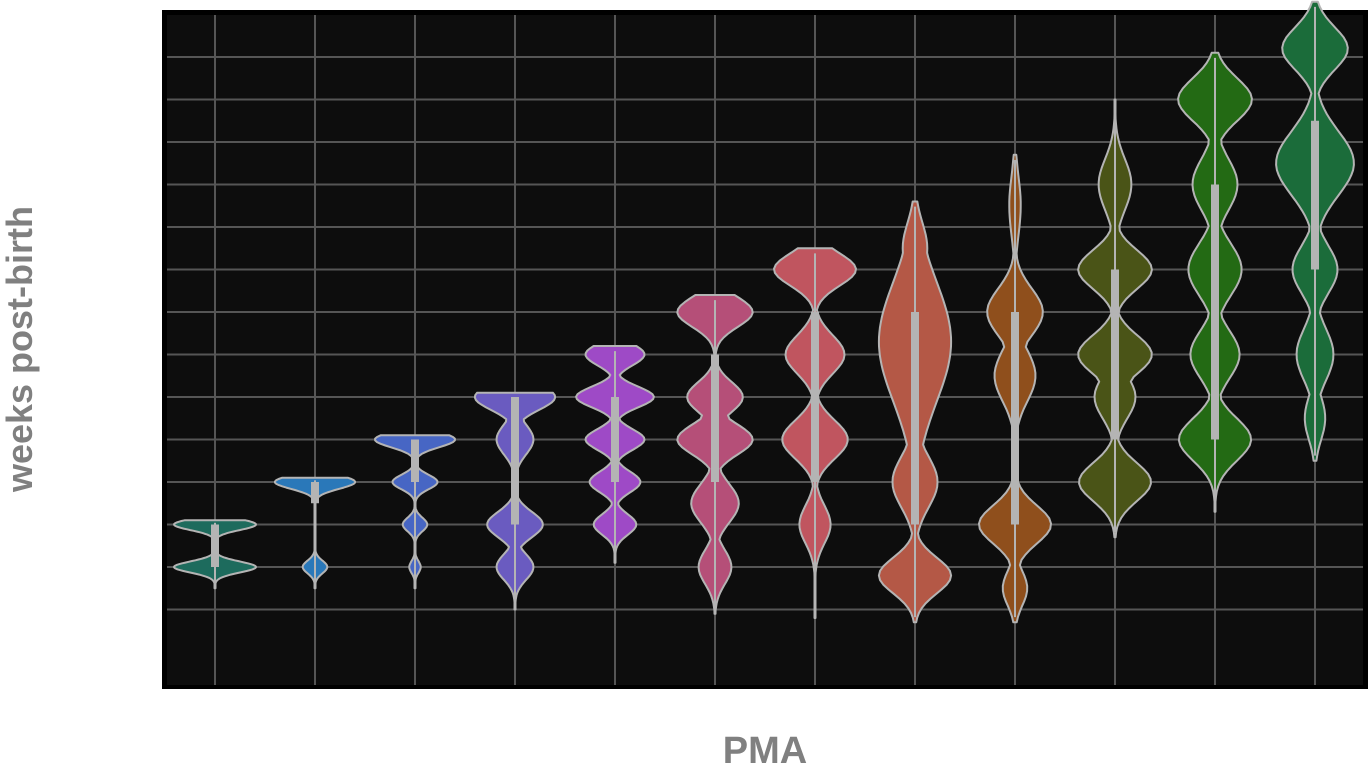  Describe the element at coordinates (765, 751) in the screenshot. I see `x-axis-label: PMA` at that location.